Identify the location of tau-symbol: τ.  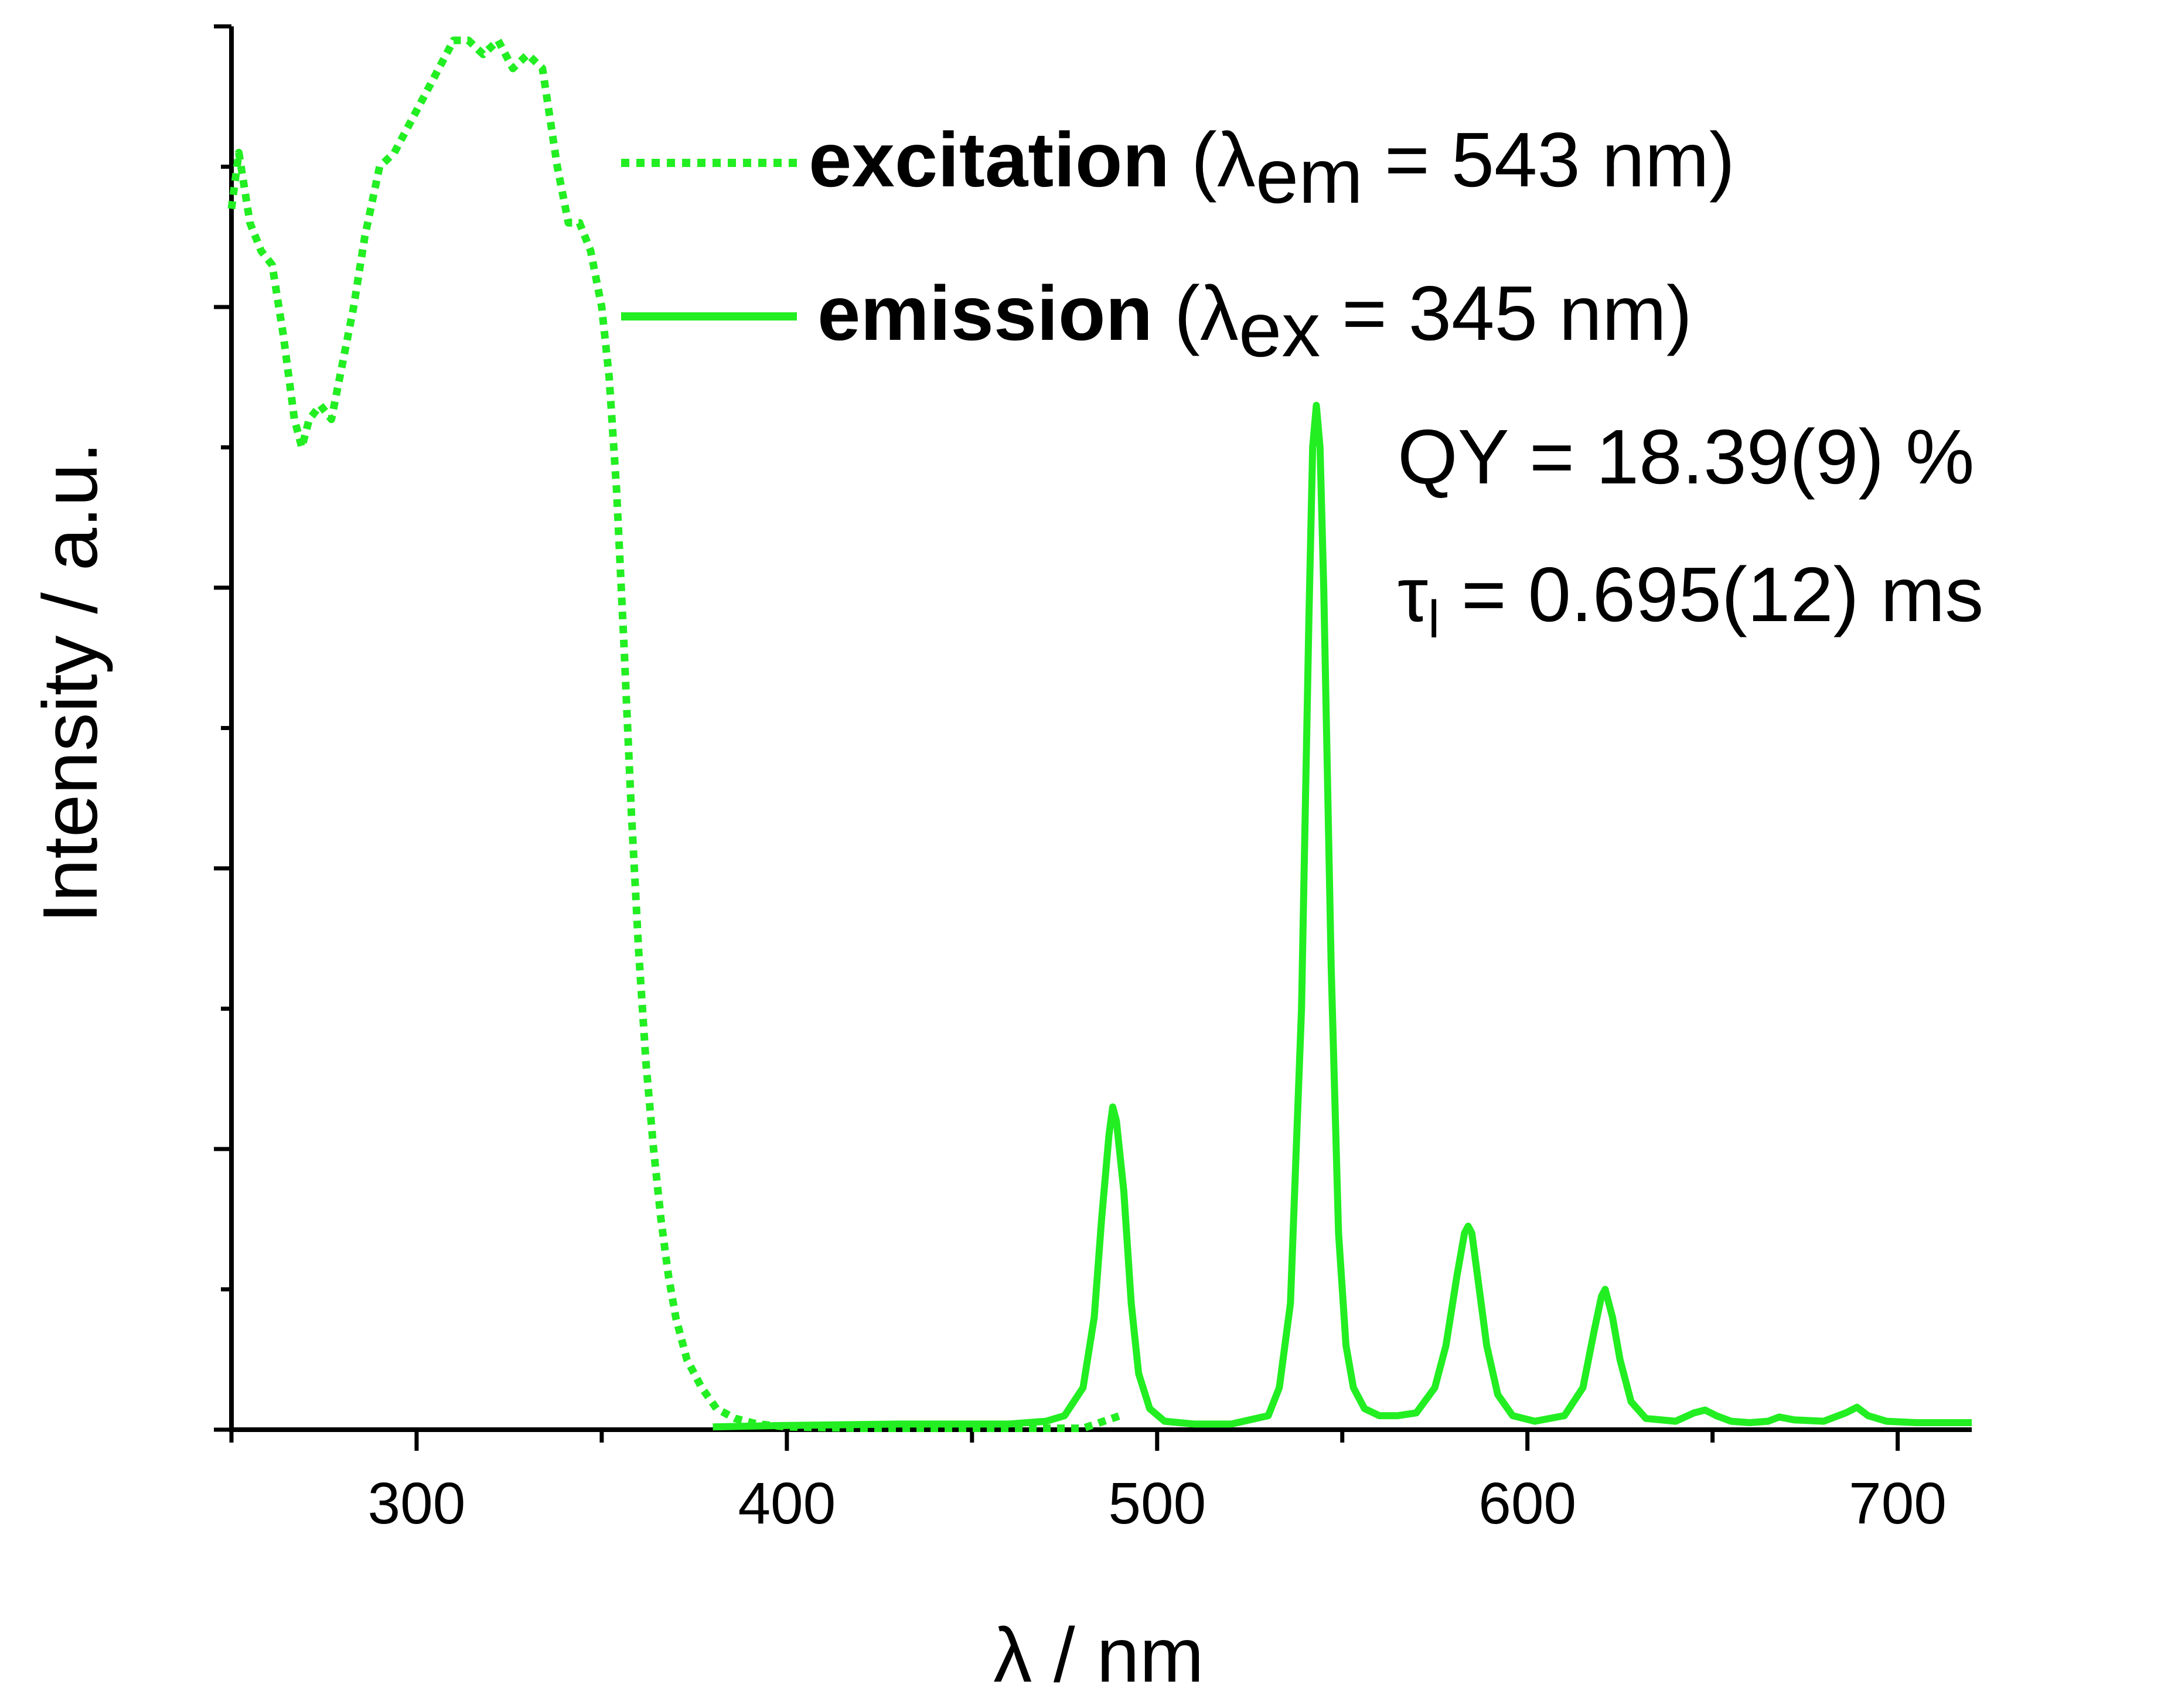
(1413, 594).